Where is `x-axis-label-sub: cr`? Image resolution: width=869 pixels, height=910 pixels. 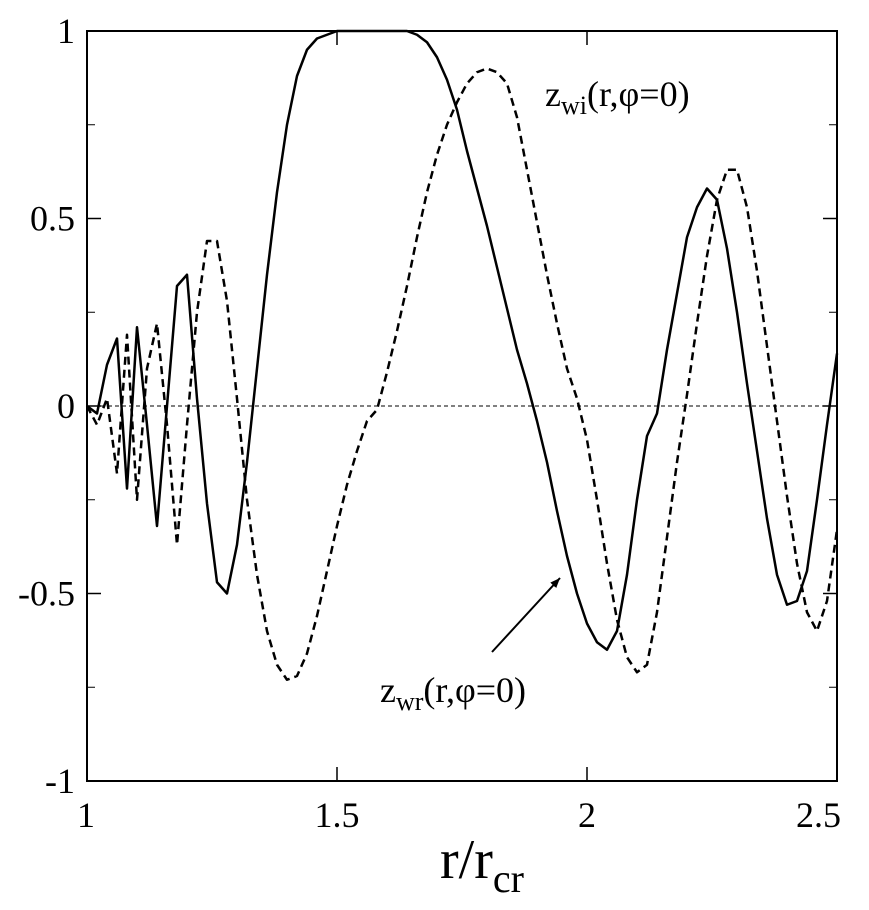 x-axis-label-sub: cr is located at coordinates (508, 878).